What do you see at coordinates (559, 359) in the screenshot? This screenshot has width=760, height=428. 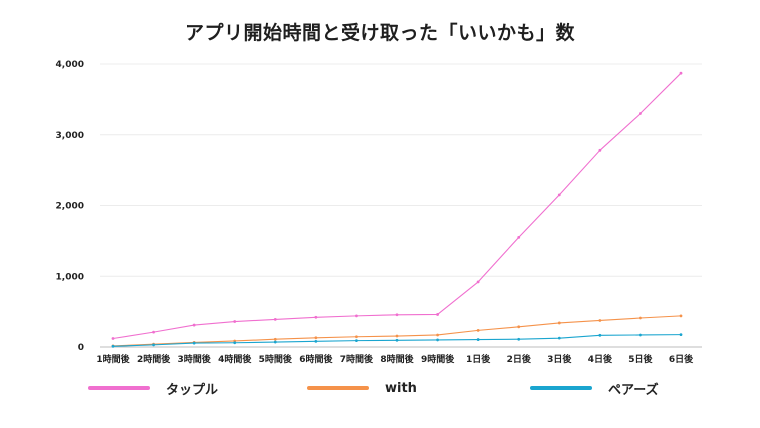 I see `x-tick-label: 3日後` at bounding box center [559, 359].